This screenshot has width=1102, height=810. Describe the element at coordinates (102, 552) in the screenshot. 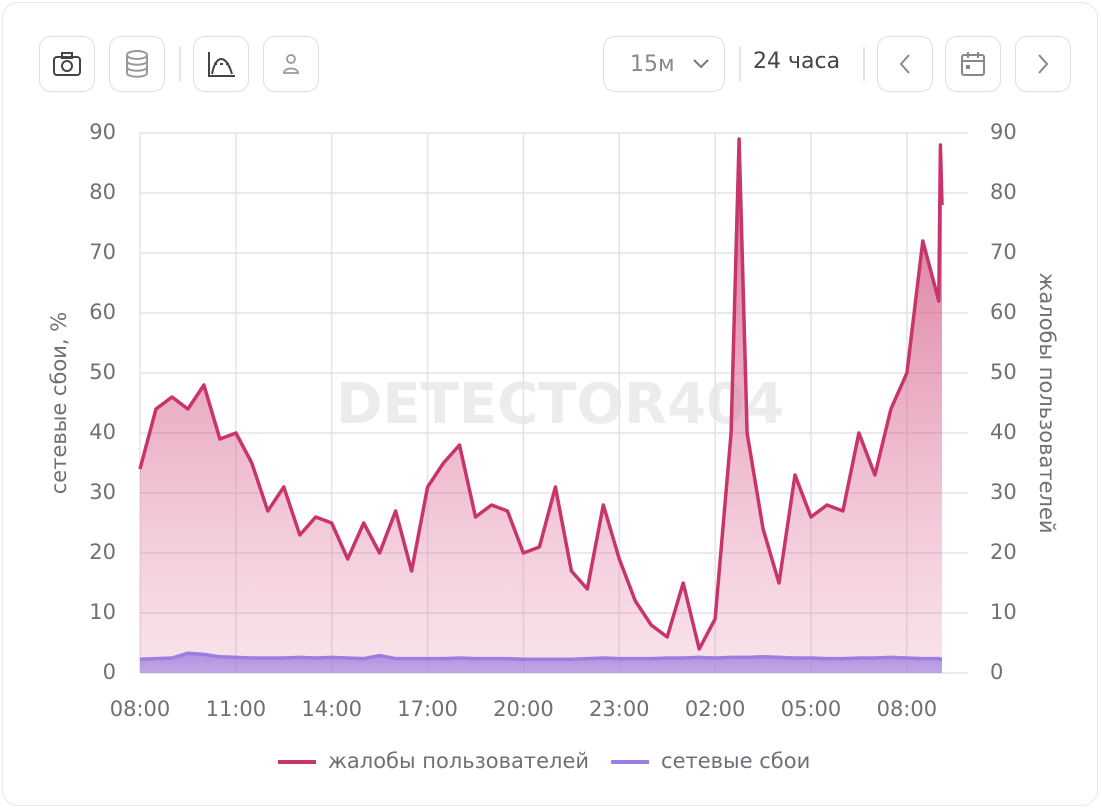

I see `y-tick-label: 20` at that location.